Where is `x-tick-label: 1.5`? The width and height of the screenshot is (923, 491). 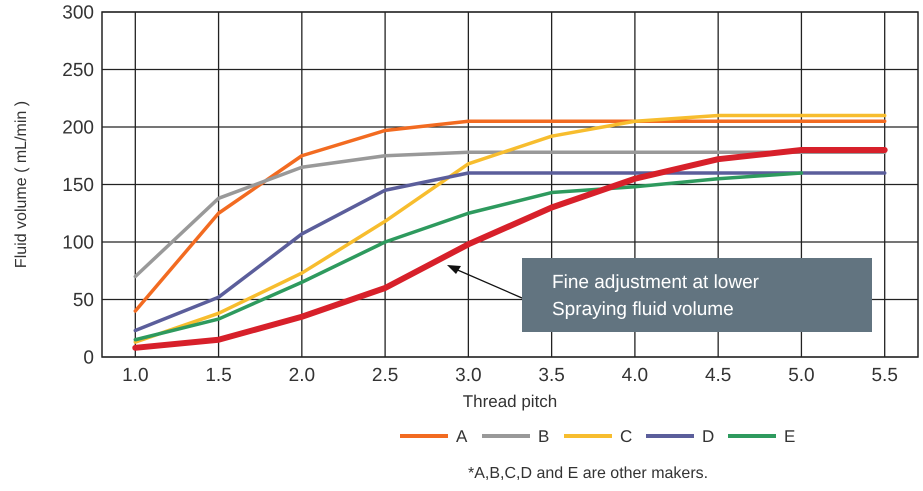 x-tick-label: 1.5 is located at coordinates (218, 375).